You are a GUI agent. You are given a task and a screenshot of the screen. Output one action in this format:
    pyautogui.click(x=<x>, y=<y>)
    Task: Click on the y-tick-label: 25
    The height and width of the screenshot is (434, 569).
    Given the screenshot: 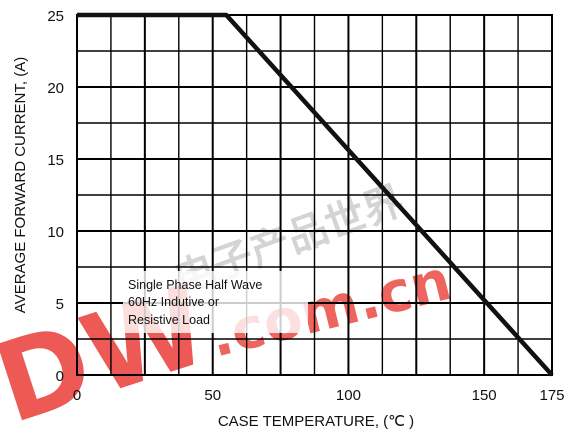 What is the action you would take?
    pyautogui.click(x=55, y=16)
    